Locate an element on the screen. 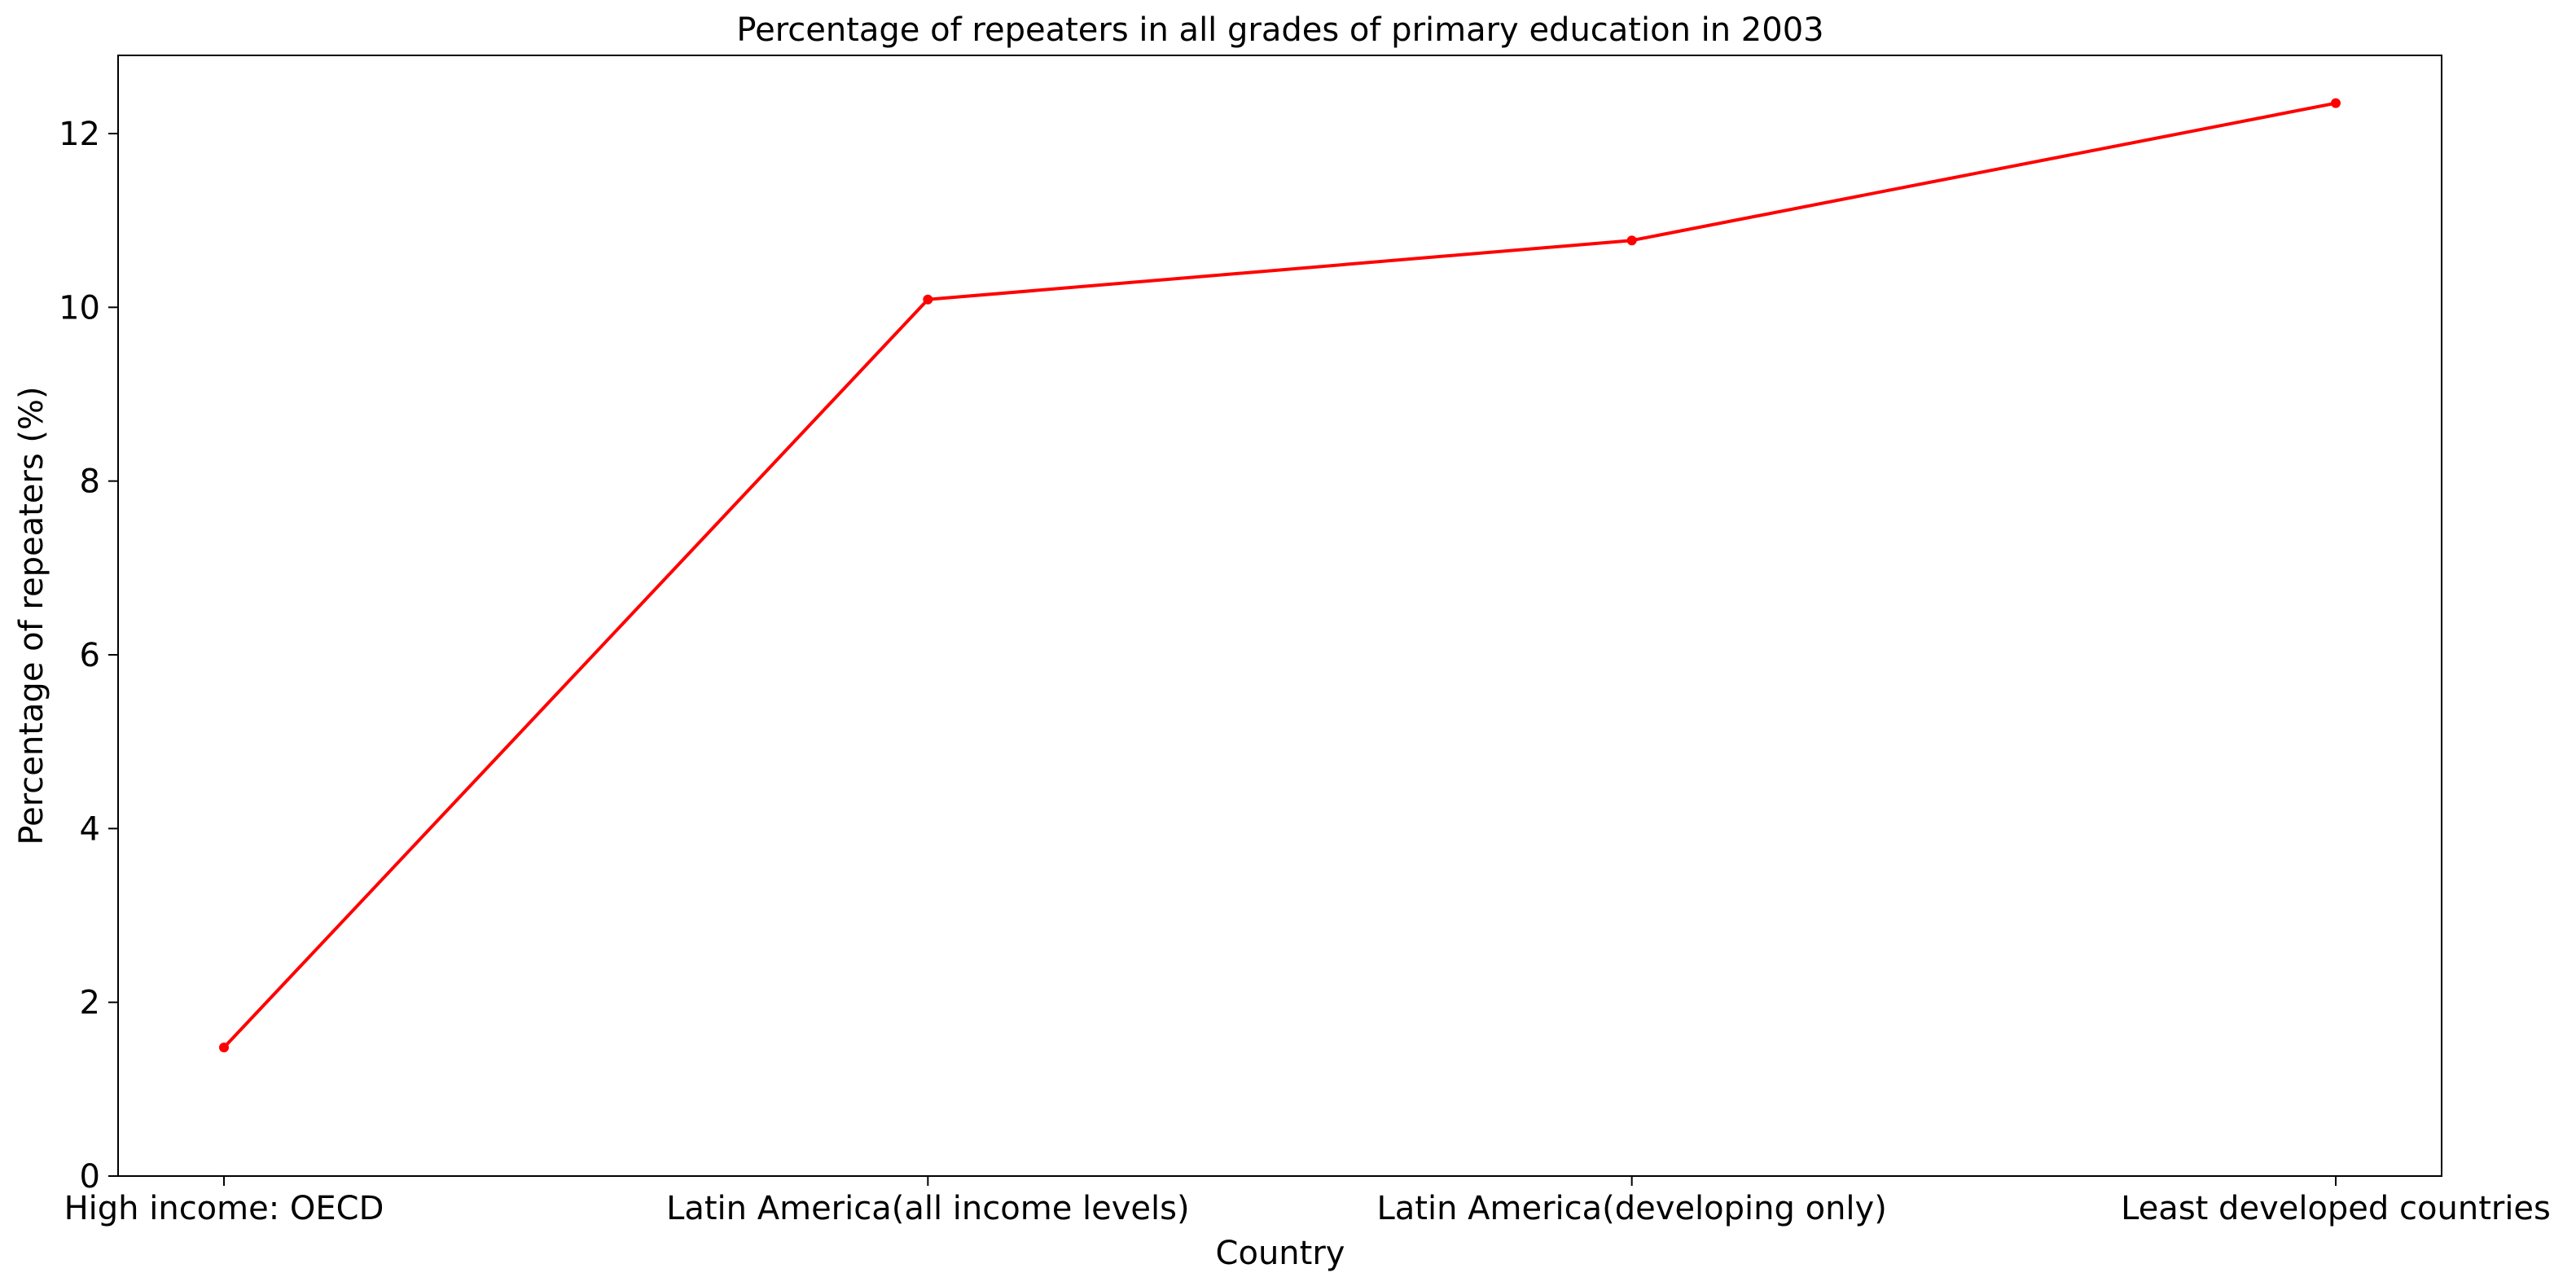  x-tick-label: Latin America(developing only) is located at coordinates (1632, 1208).